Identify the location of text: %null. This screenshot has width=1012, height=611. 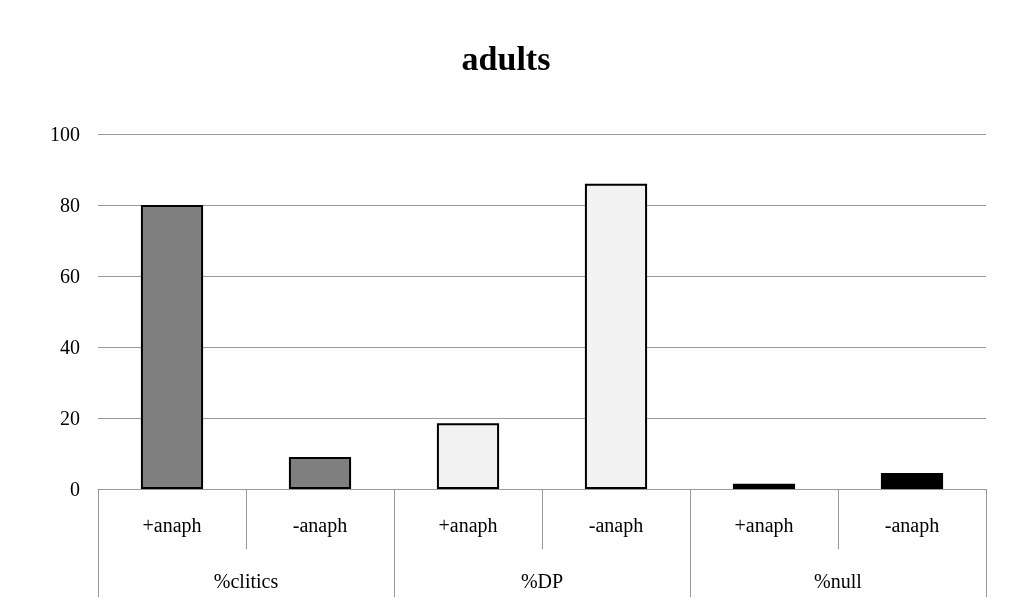
(838, 581).